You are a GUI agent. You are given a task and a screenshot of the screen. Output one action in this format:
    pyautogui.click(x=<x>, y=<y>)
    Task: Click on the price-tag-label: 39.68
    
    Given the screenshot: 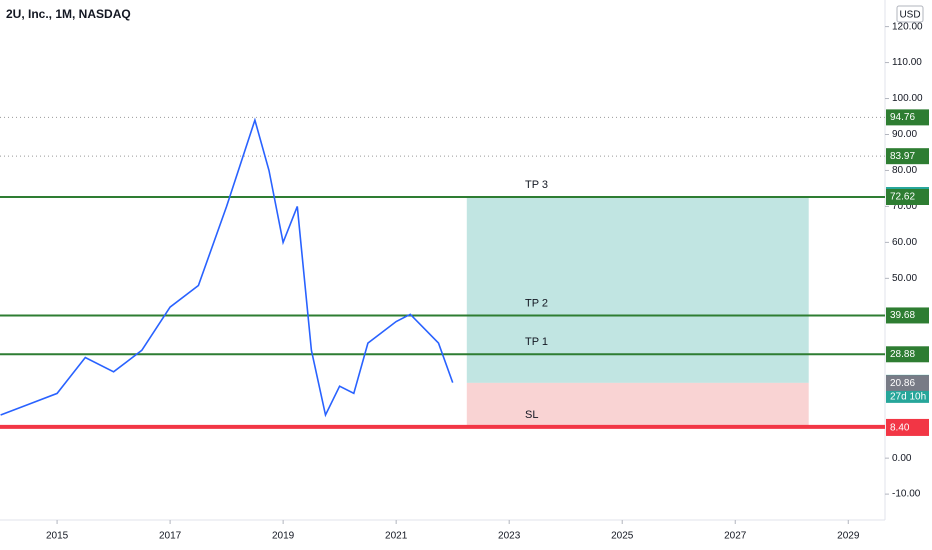 What is the action you would take?
    pyautogui.click(x=902, y=315)
    